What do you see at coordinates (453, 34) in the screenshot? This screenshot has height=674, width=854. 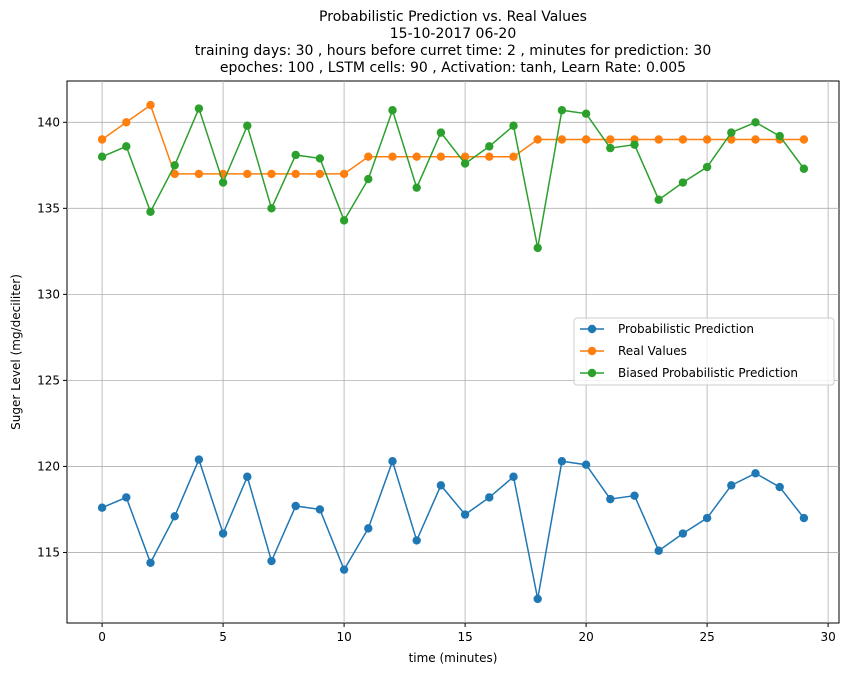 I see `chart-title-line-2: 15-10-2017 06-20` at bounding box center [453, 34].